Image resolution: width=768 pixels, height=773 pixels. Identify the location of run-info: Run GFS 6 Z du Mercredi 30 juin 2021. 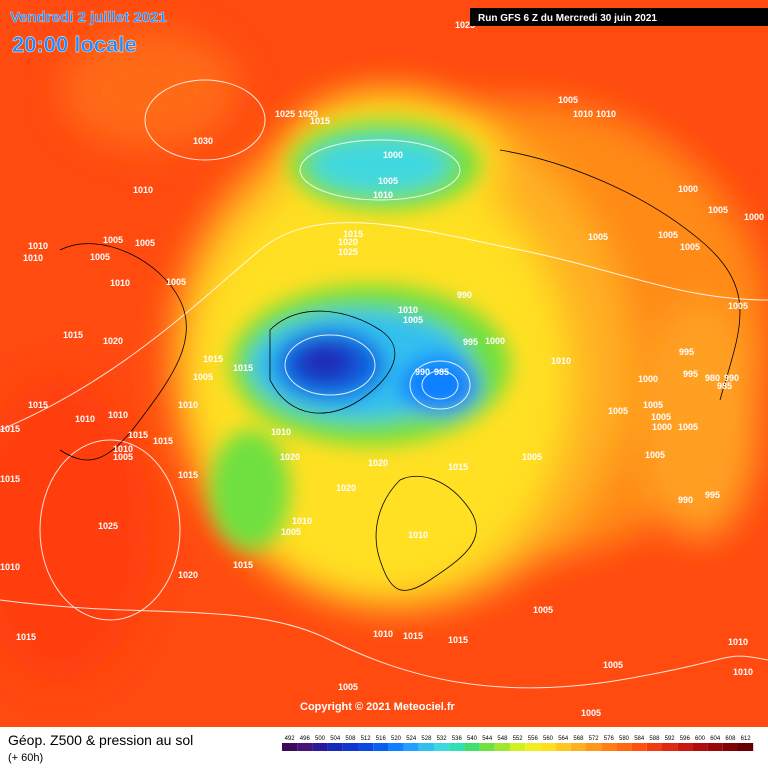
(567, 18).